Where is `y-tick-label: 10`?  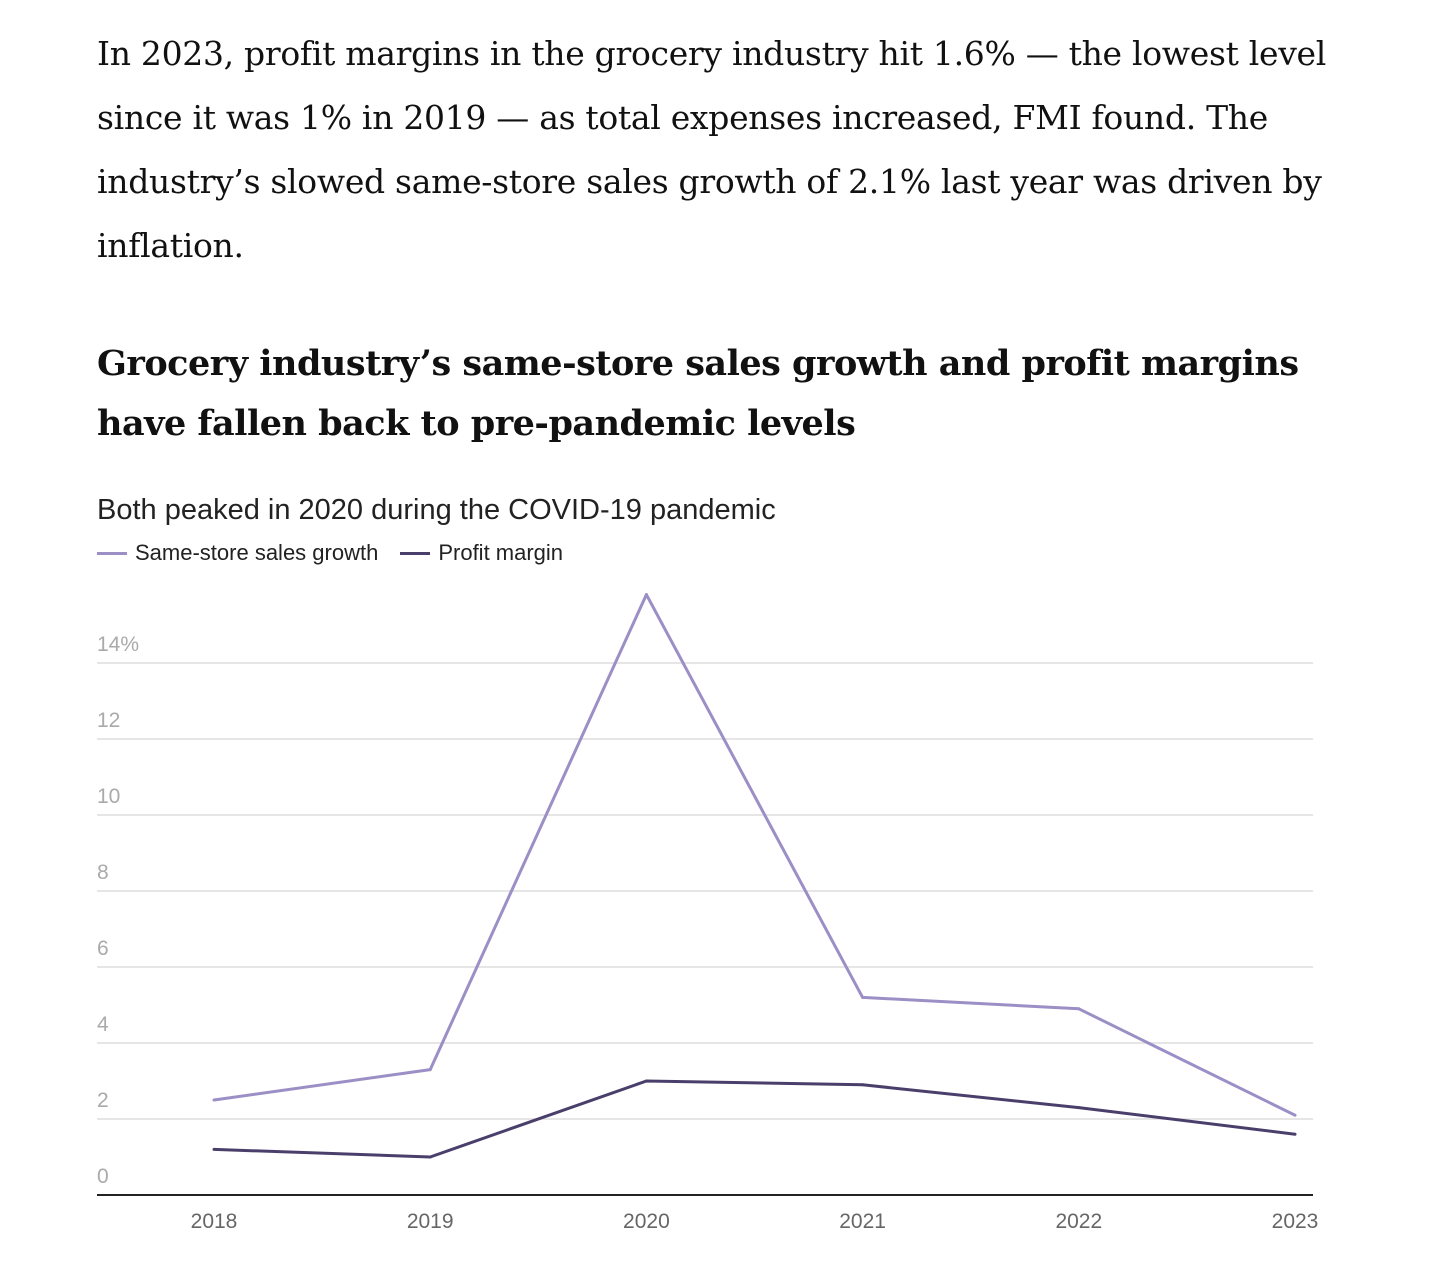 y-tick-label: 10 is located at coordinates (108, 796).